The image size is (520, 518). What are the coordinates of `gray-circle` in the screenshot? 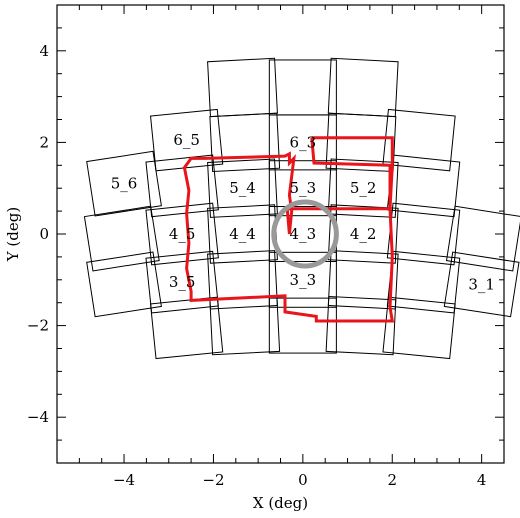 It's located at (305, 234).